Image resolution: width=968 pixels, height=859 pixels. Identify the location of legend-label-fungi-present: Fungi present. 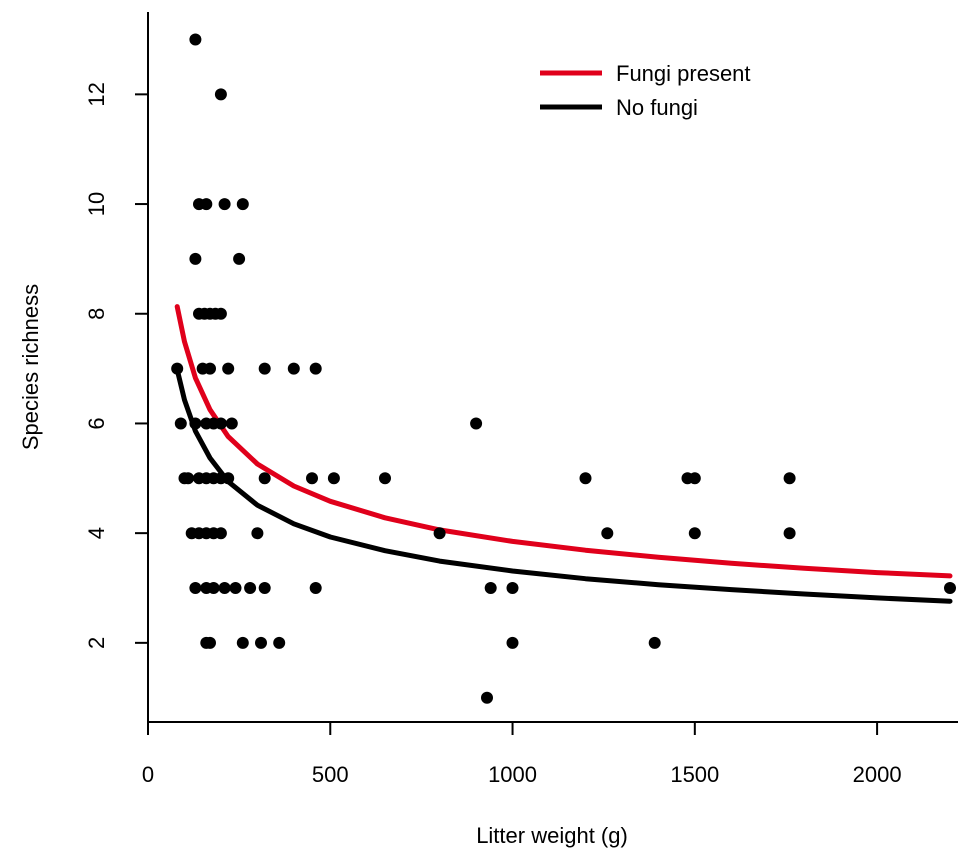
(683, 73).